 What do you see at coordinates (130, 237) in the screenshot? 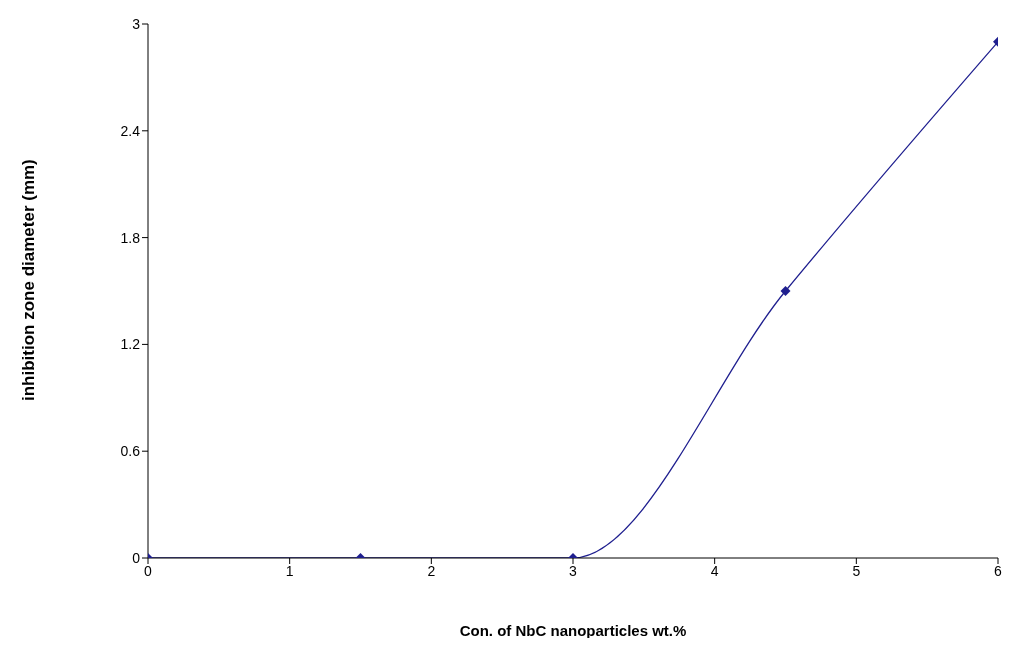
I see `y-tick-label: 1.8` at bounding box center [130, 237].